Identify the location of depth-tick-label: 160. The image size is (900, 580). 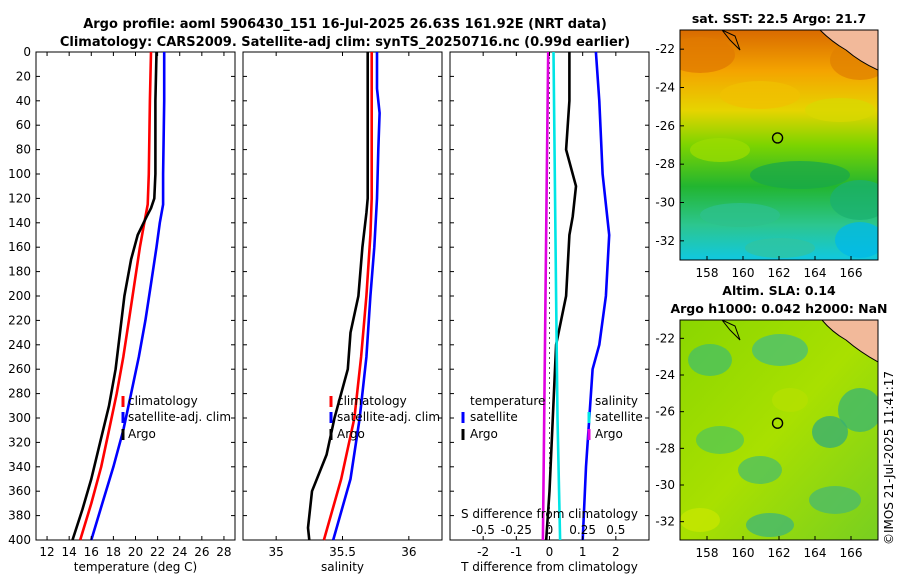
(19, 247).